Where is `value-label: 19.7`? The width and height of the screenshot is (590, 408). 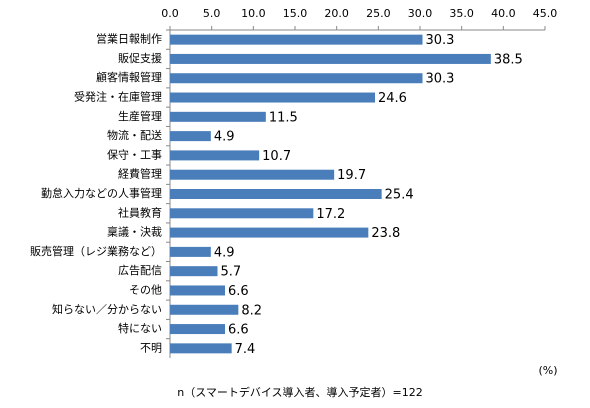
value-label: 19.7 is located at coordinates (351, 175).